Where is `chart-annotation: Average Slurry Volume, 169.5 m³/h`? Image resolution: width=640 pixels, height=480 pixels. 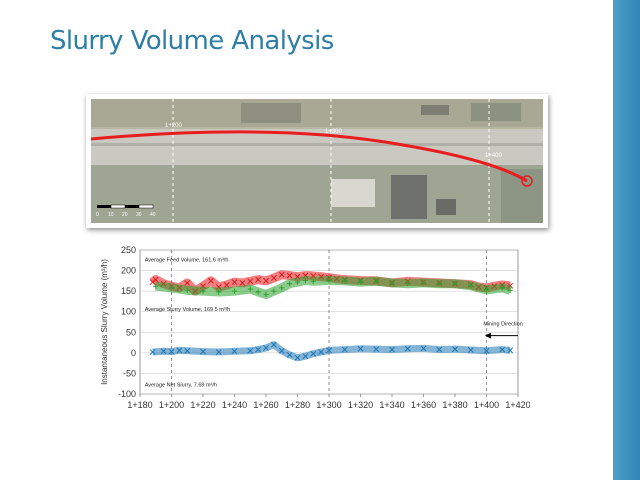
chart-annotation: Average Slurry Volume, 169.5 m³/h is located at coordinates (188, 310).